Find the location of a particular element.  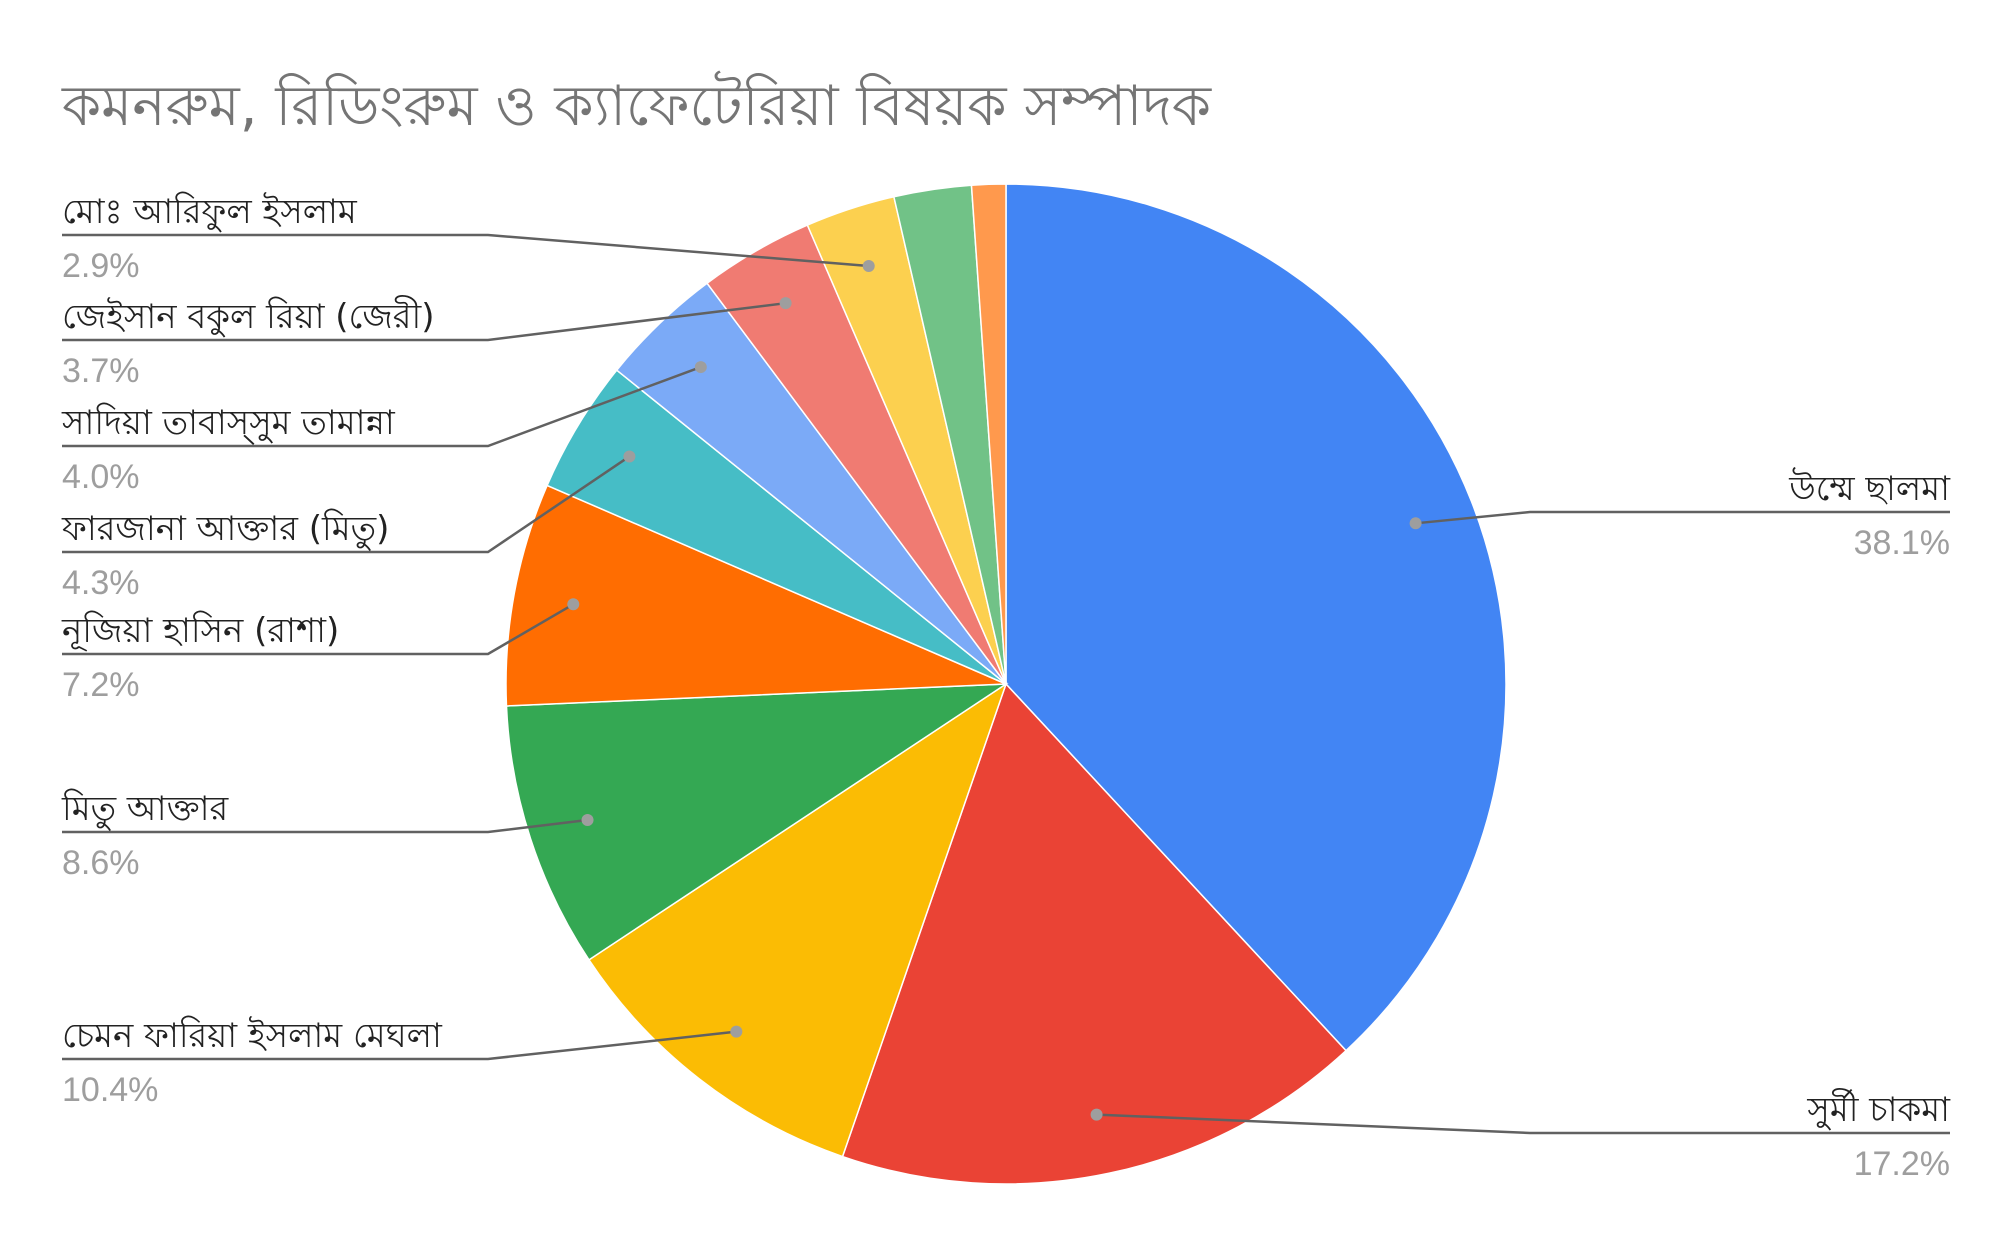

slice-percent-1: 38.1% is located at coordinates (1902, 543).